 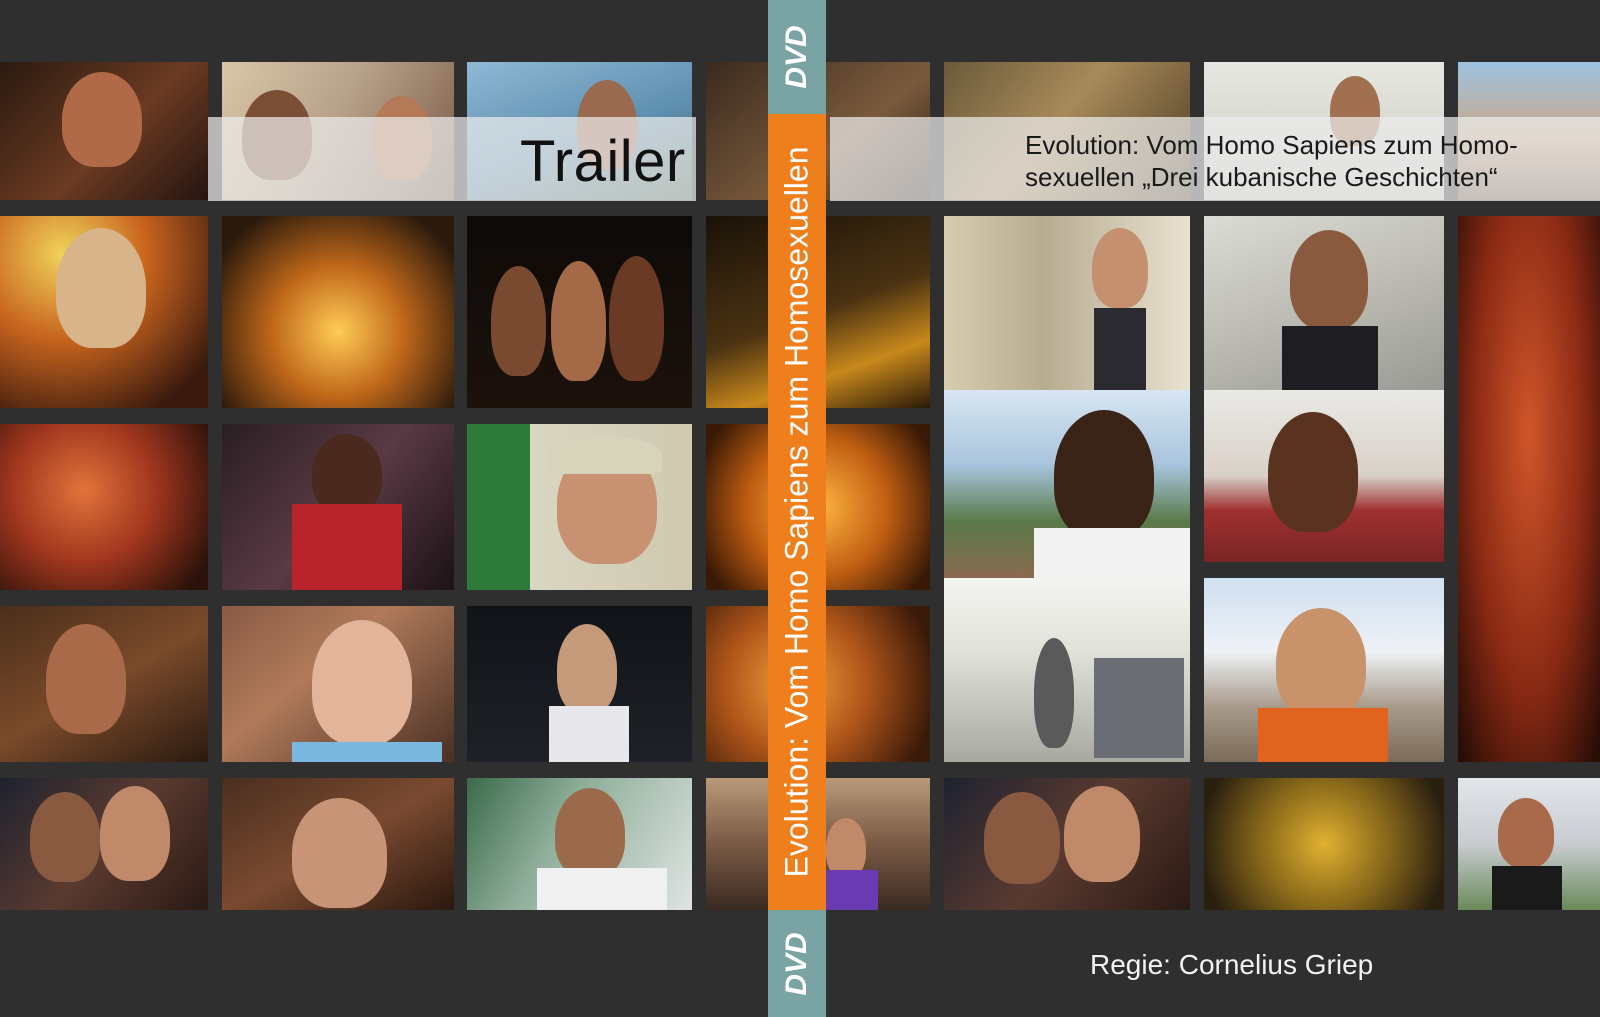 What do you see at coordinates (579, 507) in the screenshot?
I see `photo-man-cap` at bounding box center [579, 507].